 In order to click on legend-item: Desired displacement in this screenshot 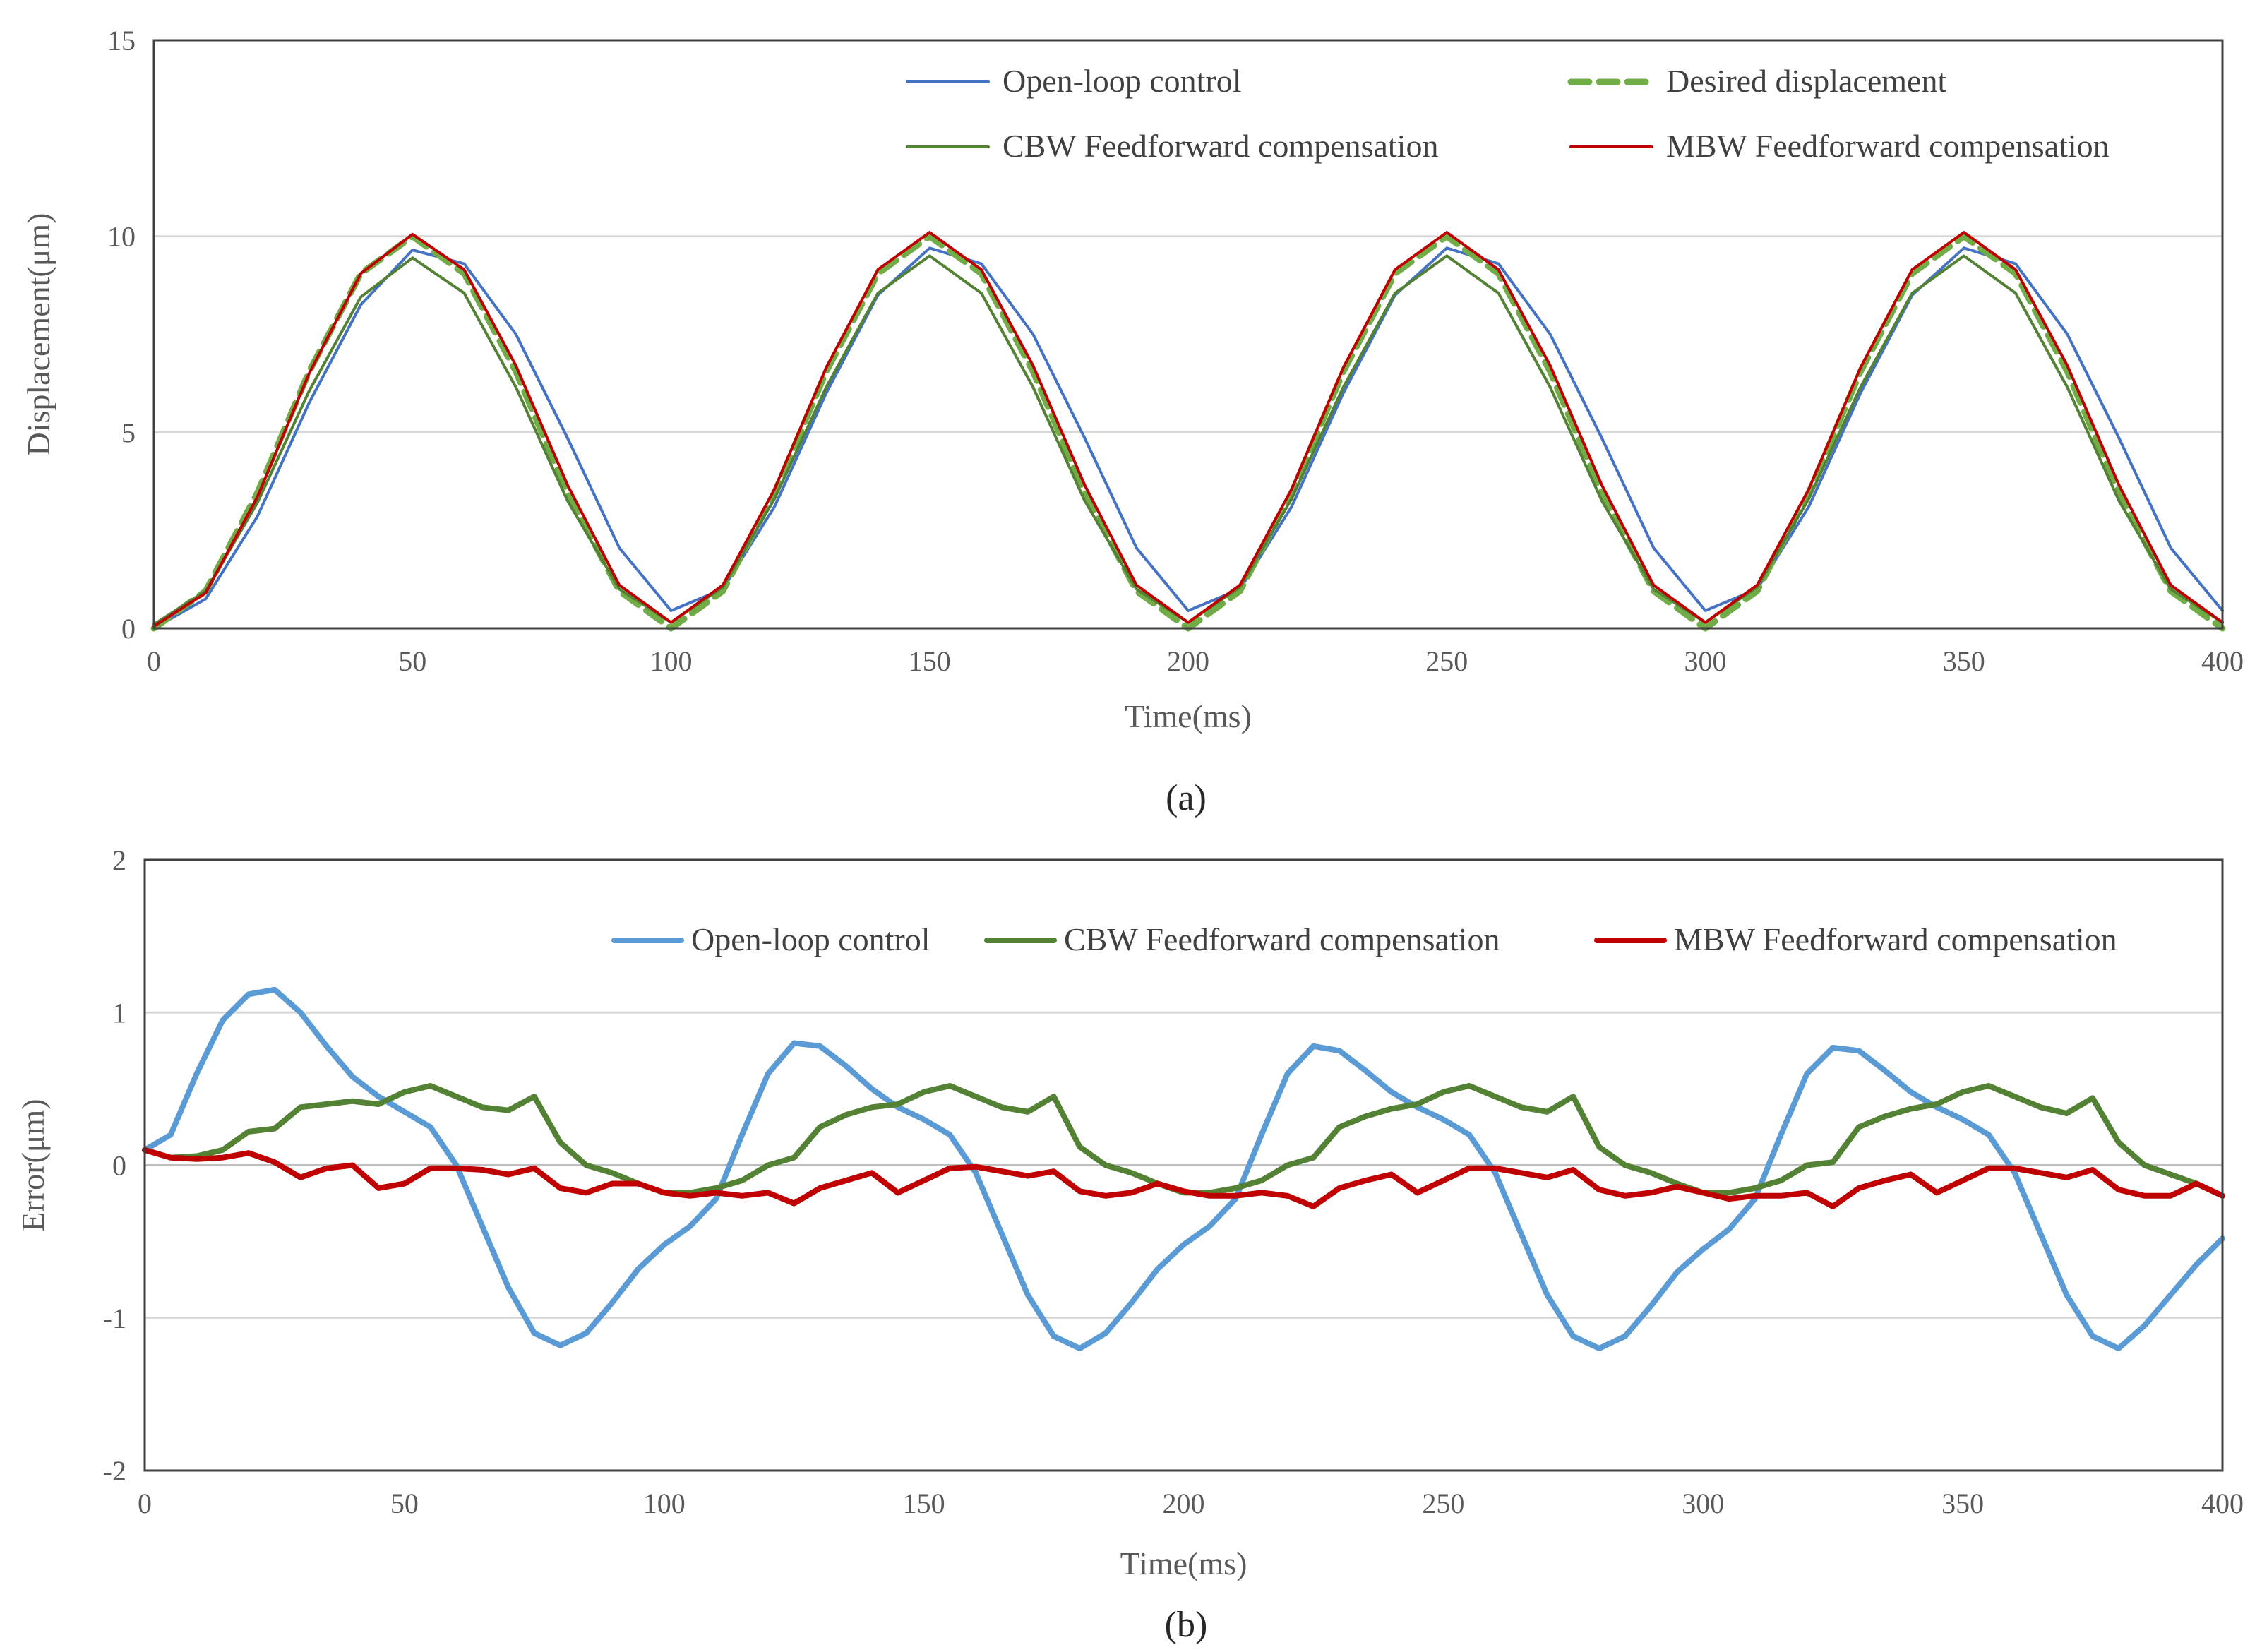, I will do `click(1756, 81)`.